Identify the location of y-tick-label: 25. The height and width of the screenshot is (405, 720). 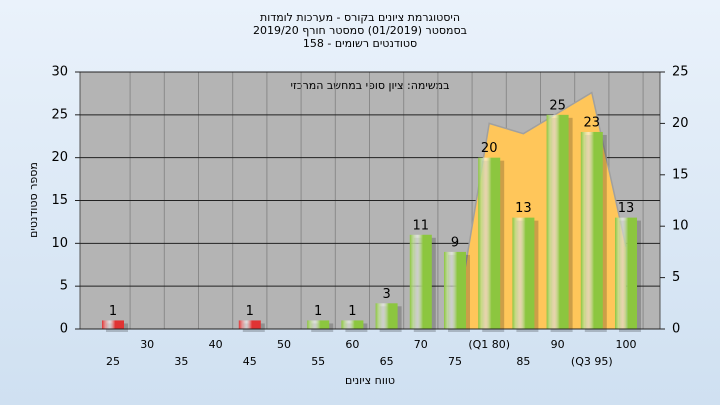
(59, 114).